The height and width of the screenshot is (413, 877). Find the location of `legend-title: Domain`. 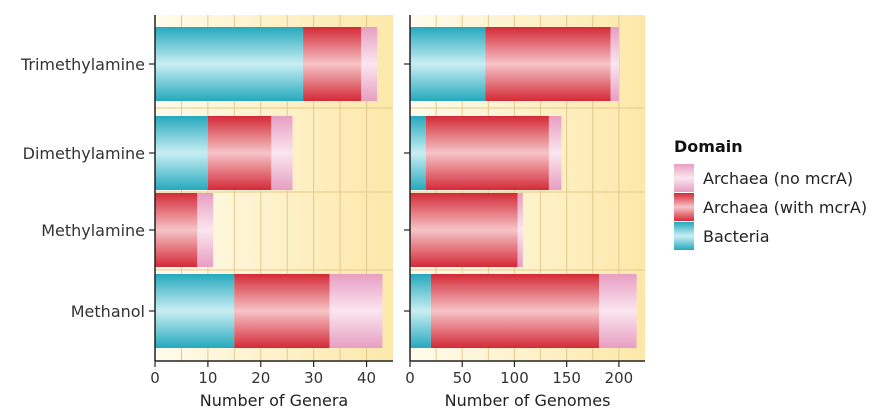

legend-title: Domain is located at coordinates (708, 146).